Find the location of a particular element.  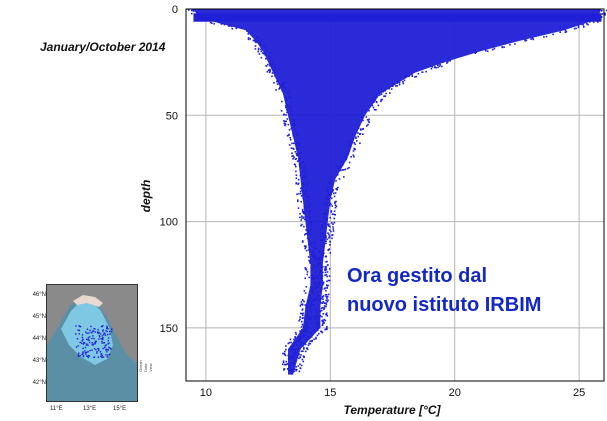

y-tick-label: 100 is located at coordinates (169, 223).